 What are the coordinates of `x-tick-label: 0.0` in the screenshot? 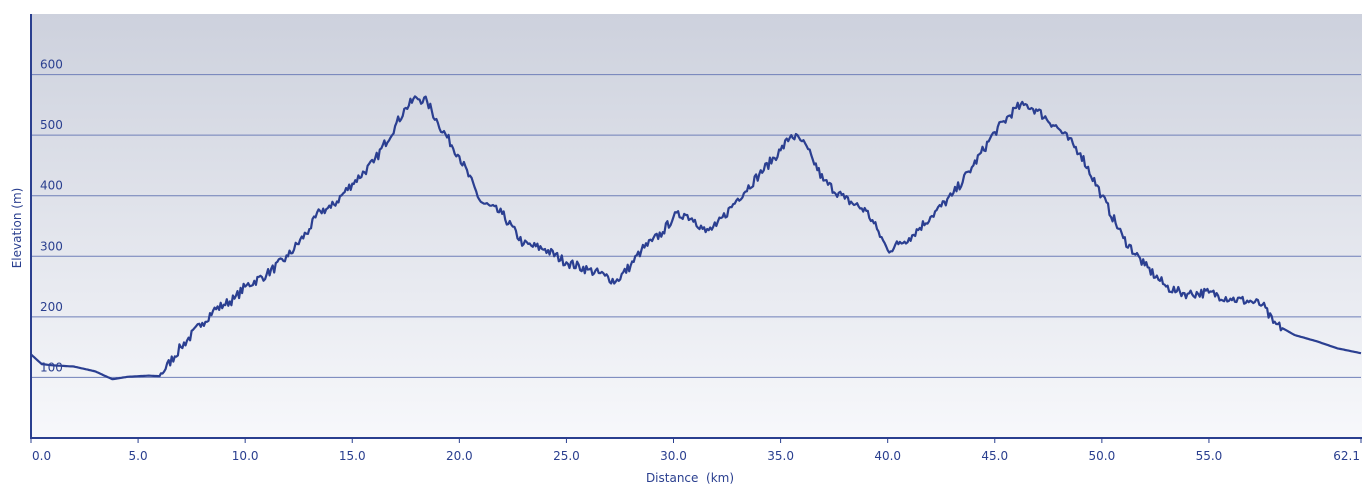 It's located at (41, 456).